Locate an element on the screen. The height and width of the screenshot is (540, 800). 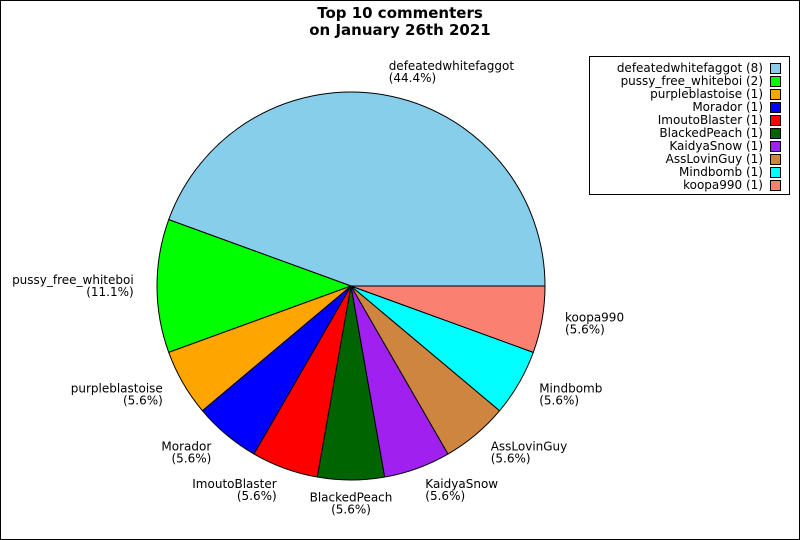
legend-label: ImoutoBlaster (1) is located at coordinates (710, 120).